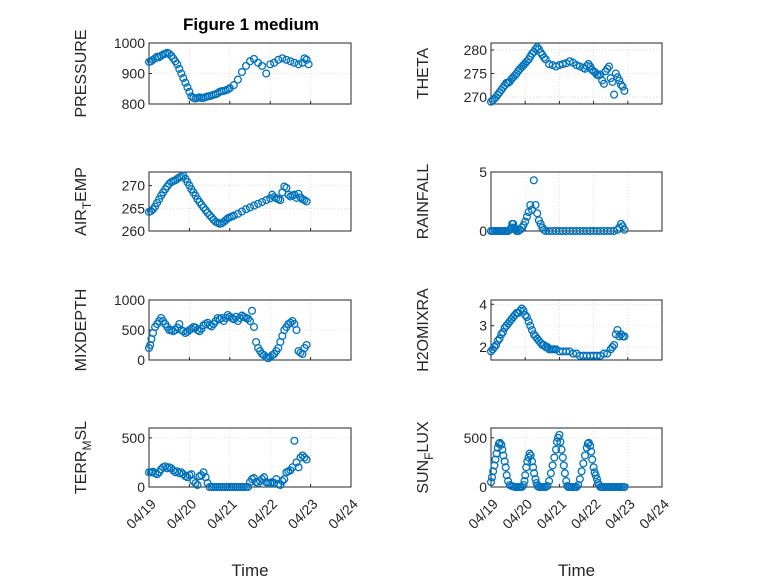 This screenshot has height=583, width=778. Describe the element at coordinates (134, 186) in the screenshot. I see `y-tick-label: 270` at that location.